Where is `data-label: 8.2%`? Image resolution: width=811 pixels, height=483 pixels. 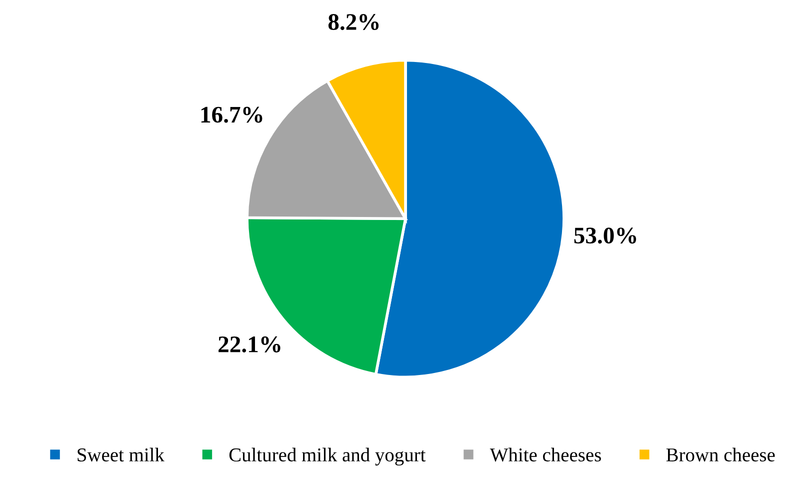
data-label: 8.2% is located at coordinates (353, 22).